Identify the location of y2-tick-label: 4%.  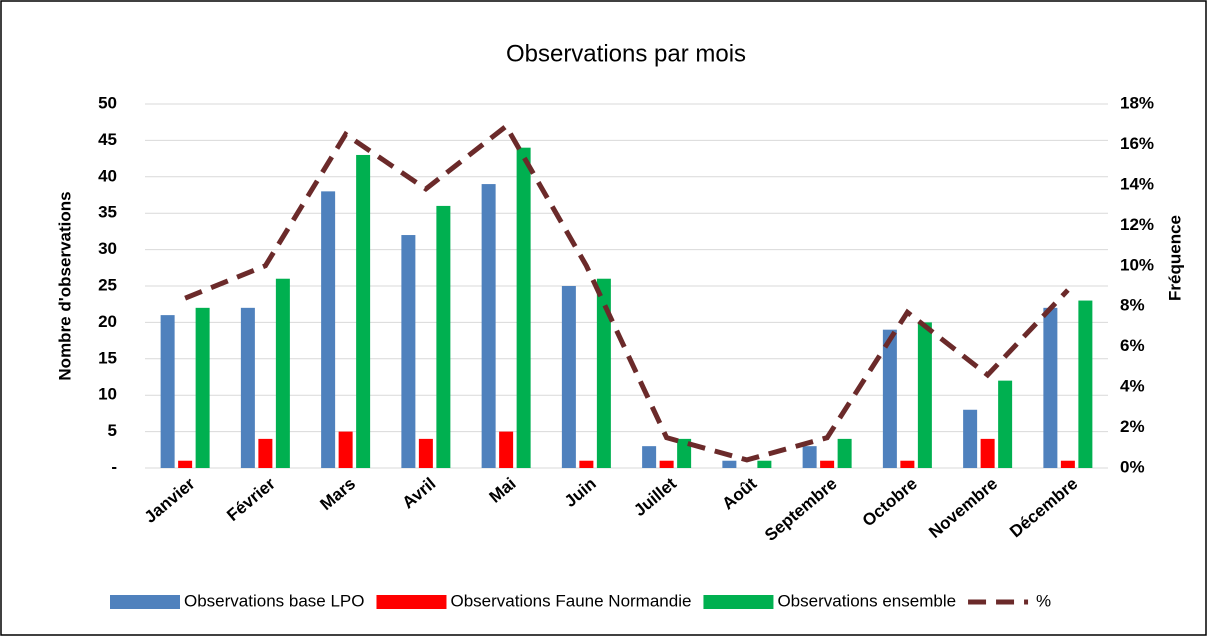
(1132, 386).